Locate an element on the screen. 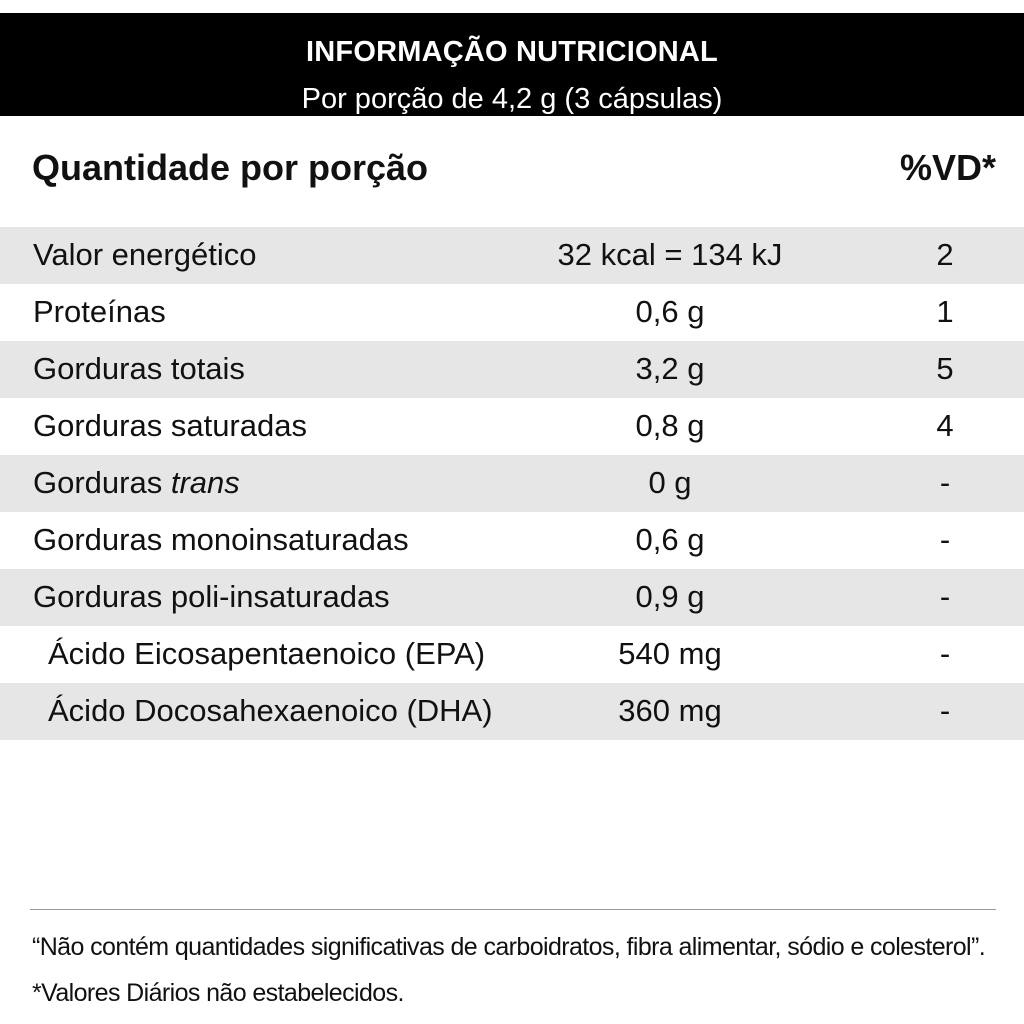 Image resolution: width=1024 pixels, height=1024 pixels. table-row: Gorduras poli-insaturadas 0,9 g - is located at coordinates (512, 597).